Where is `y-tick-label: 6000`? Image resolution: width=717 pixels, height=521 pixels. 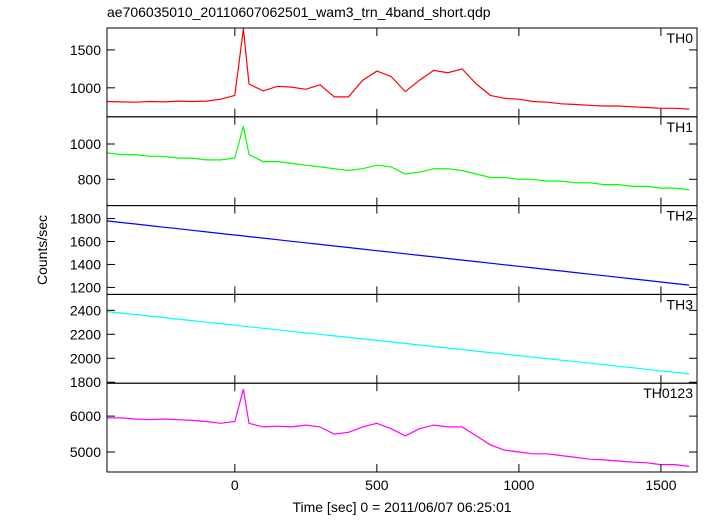
y-tick-label: 6000 is located at coordinates (85, 416).